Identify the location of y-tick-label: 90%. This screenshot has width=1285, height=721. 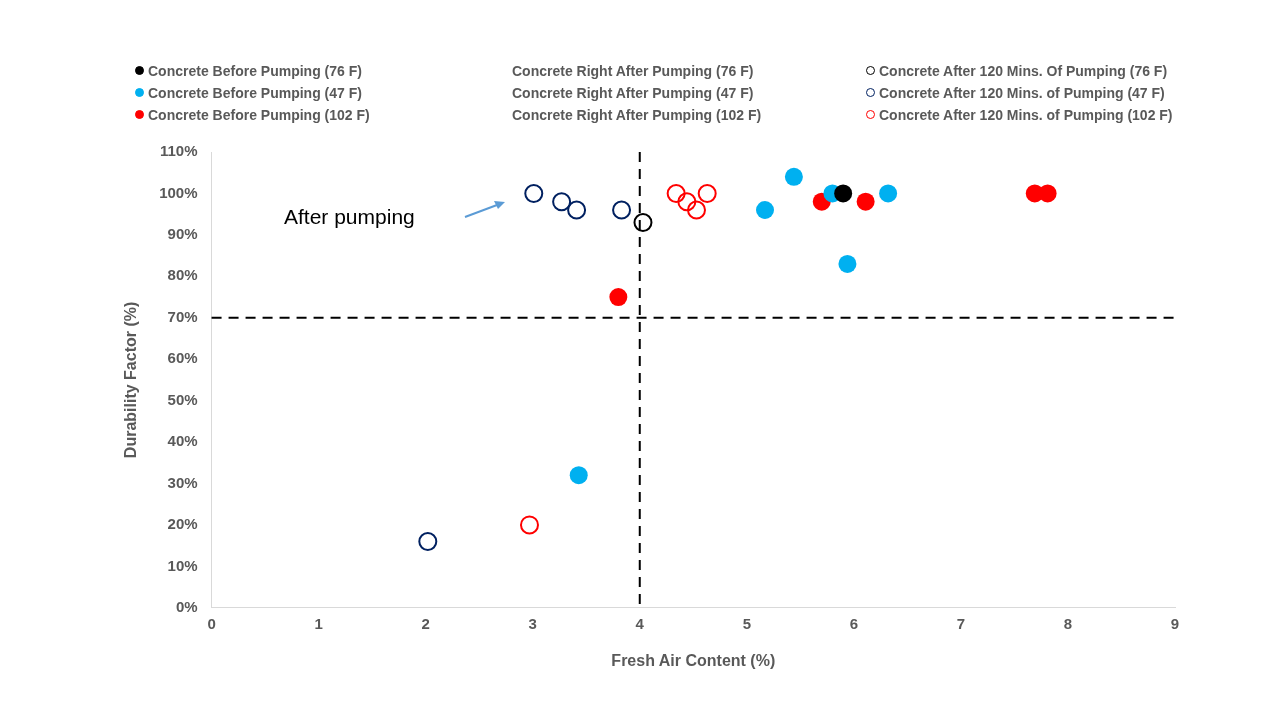
(182, 234).